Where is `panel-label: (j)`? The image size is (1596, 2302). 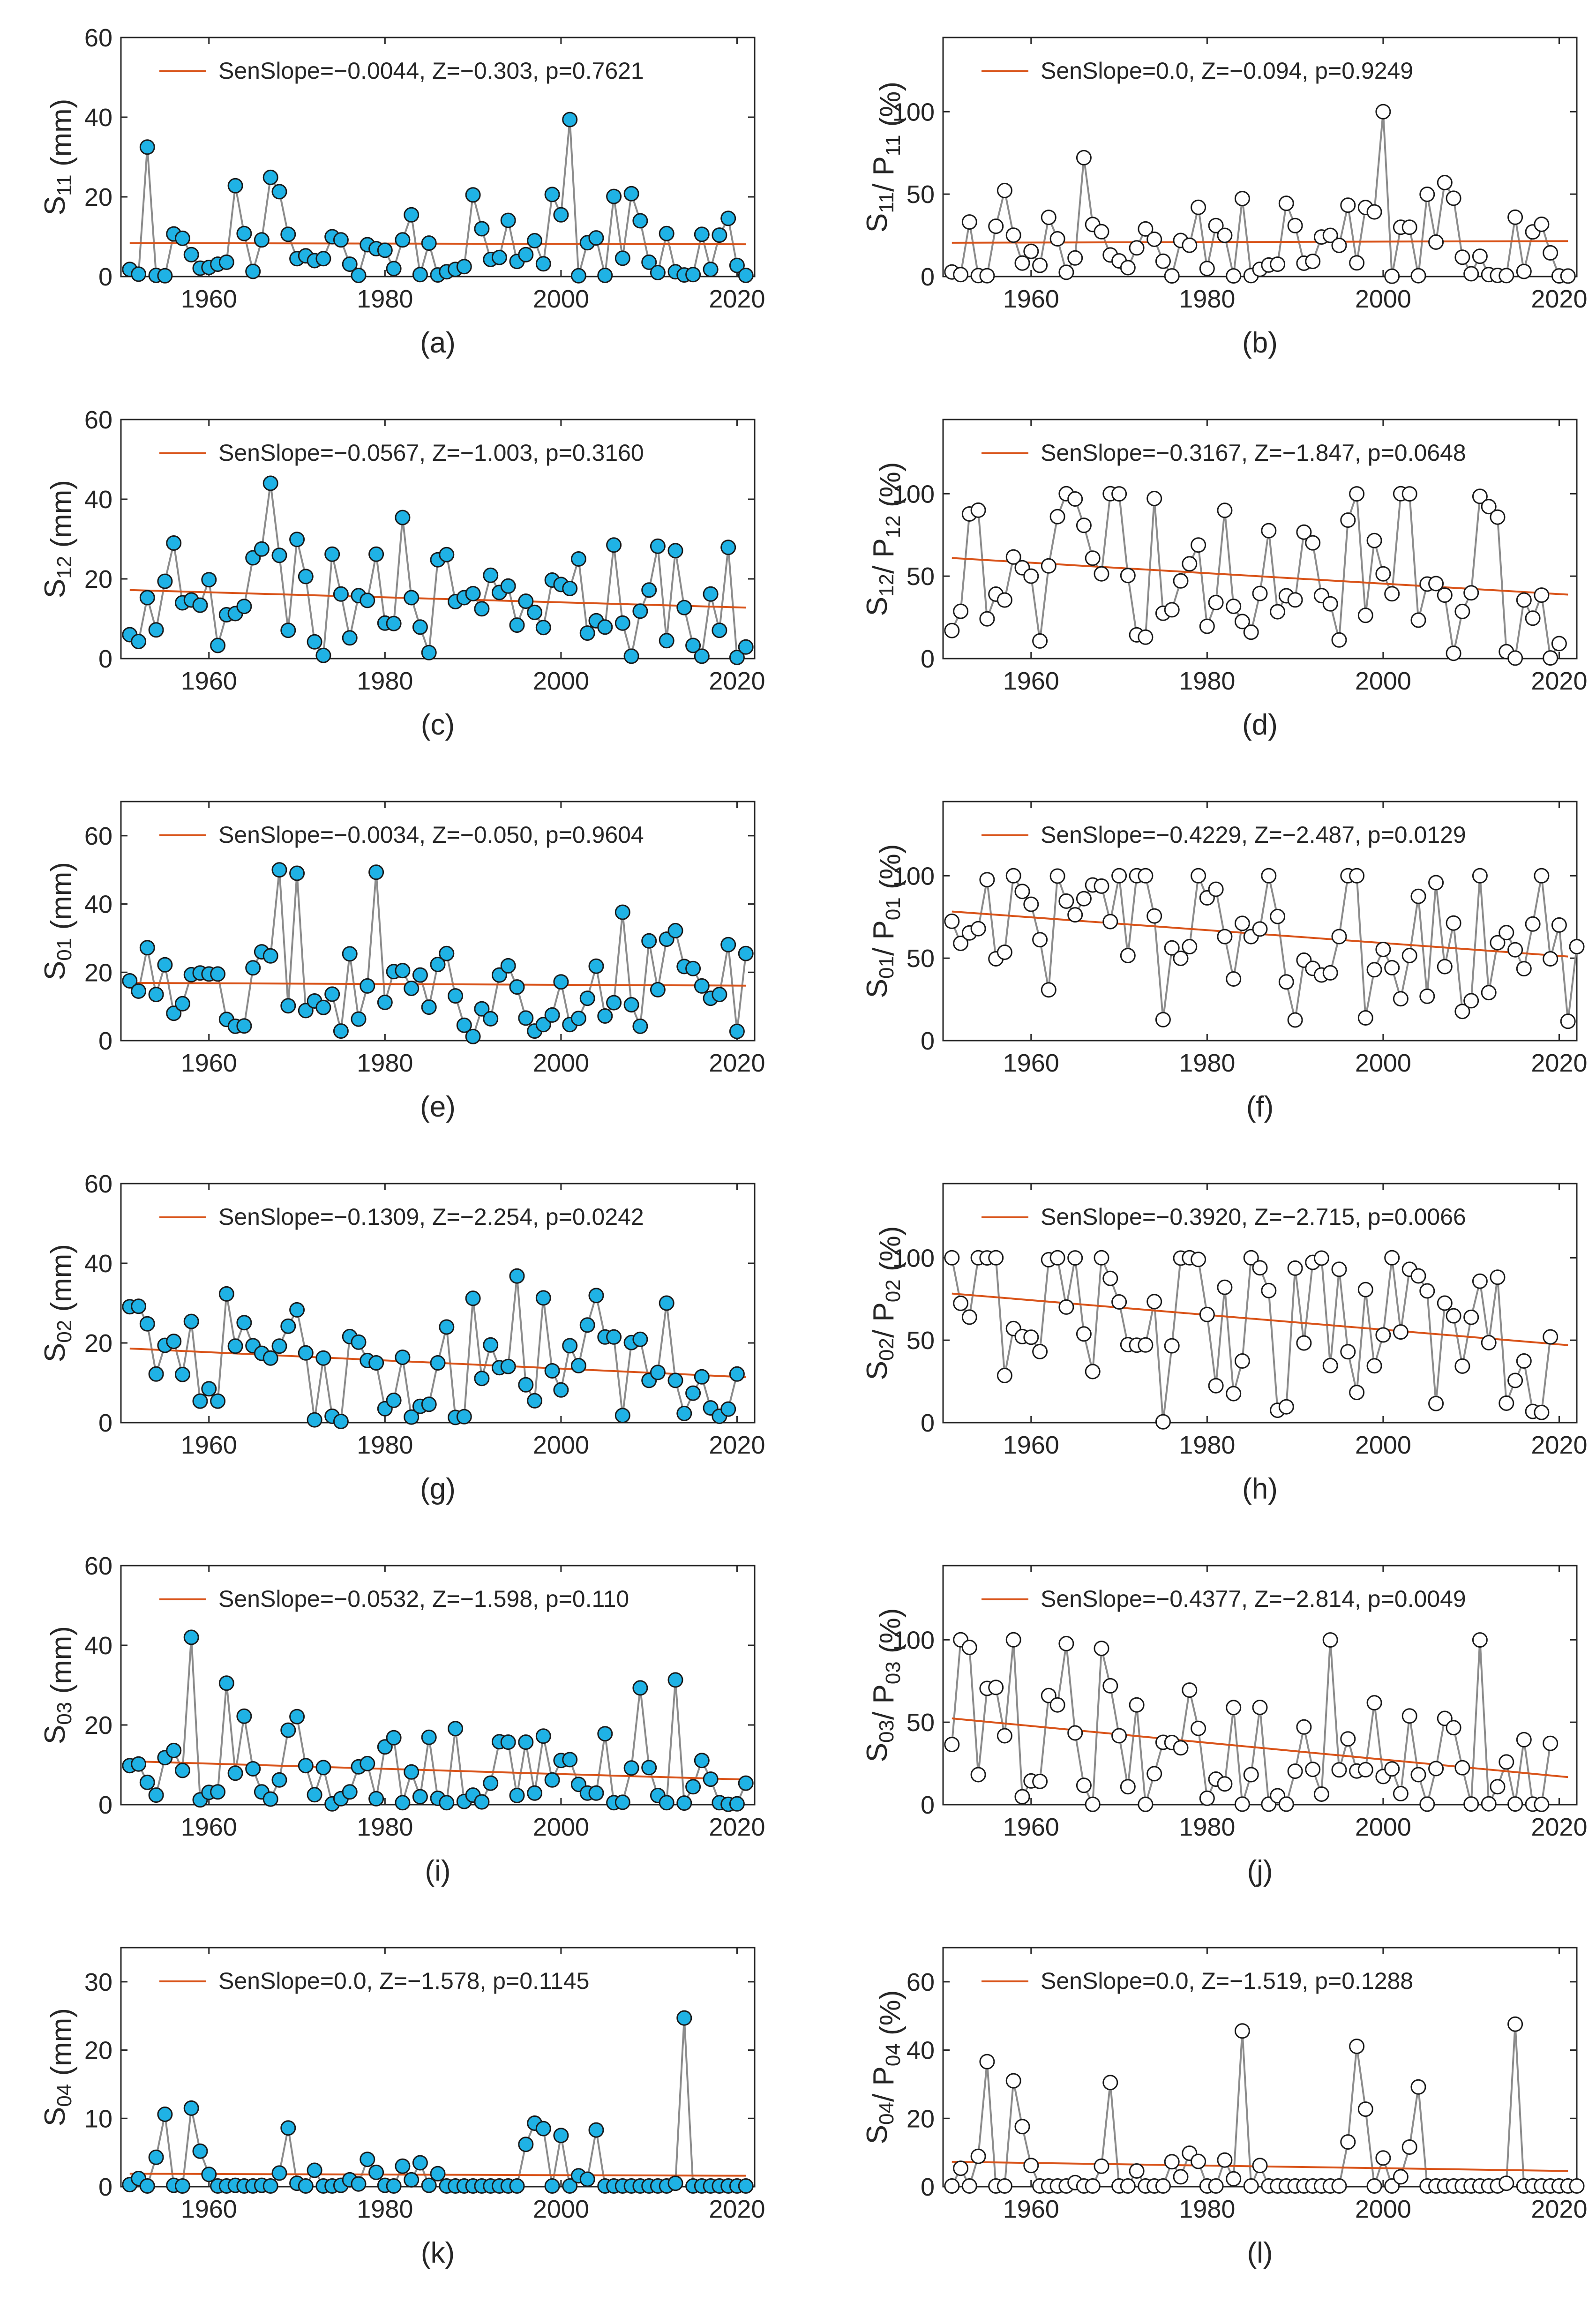 panel-label: (j) is located at coordinates (1260, 1871).